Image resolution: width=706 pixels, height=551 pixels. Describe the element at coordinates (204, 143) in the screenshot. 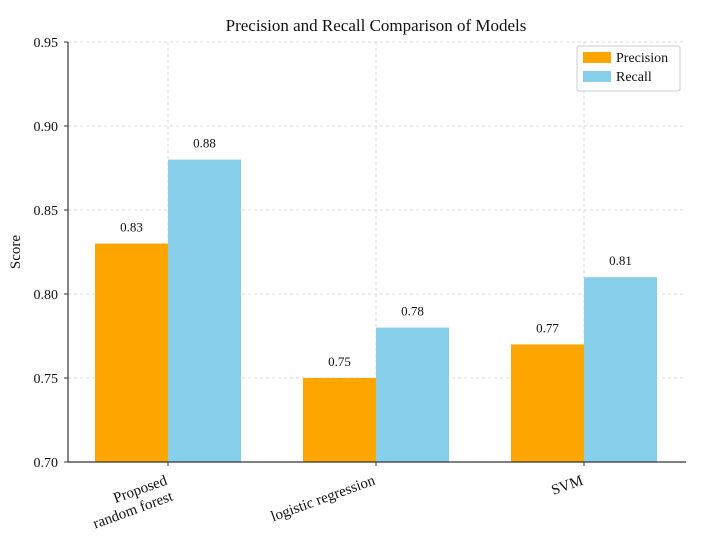

I see `bar-value-label: 0.88` at that location.